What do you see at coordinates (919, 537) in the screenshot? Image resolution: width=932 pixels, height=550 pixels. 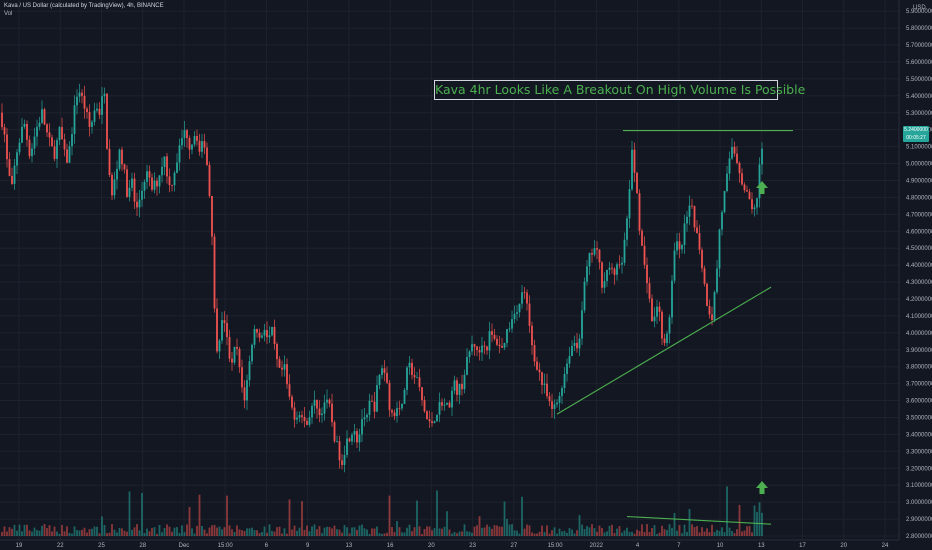 I see `y-tick-label: 2.8000000` at bounding box center [919, 537].